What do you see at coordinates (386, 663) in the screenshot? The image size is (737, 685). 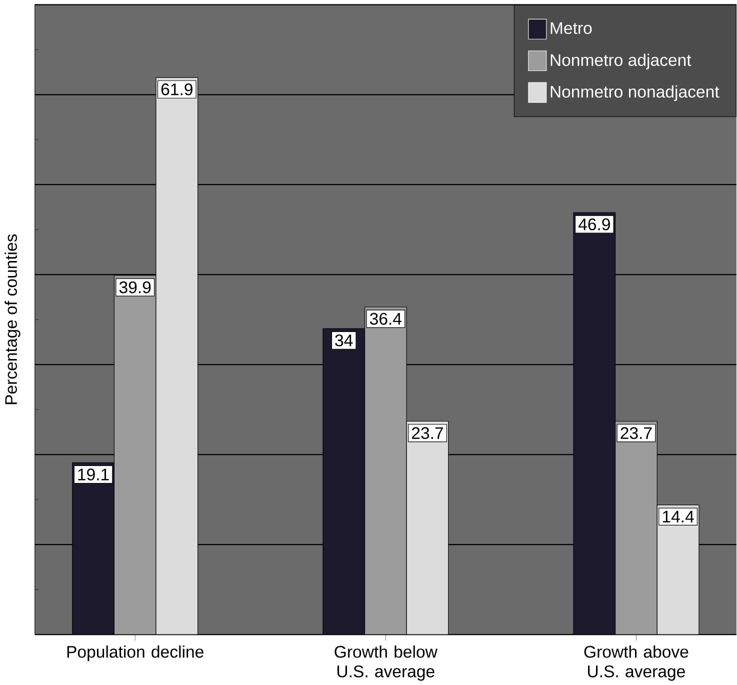 I see `x-tick-label: Growth below U.S. average` at bounding box center [386, 663].